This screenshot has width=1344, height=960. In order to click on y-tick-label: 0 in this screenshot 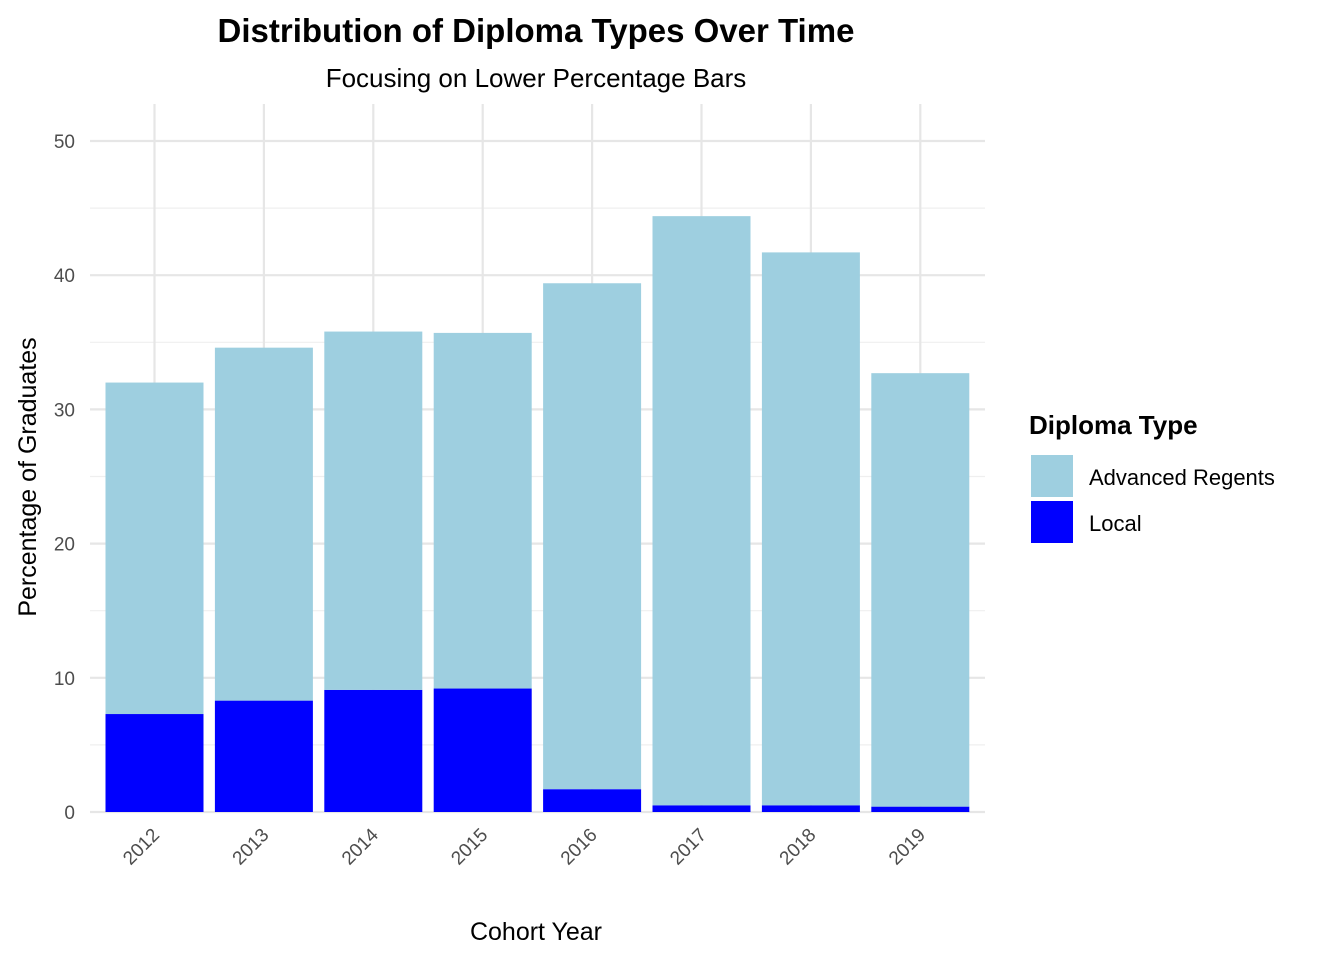, I will do `click(69, 813)`.